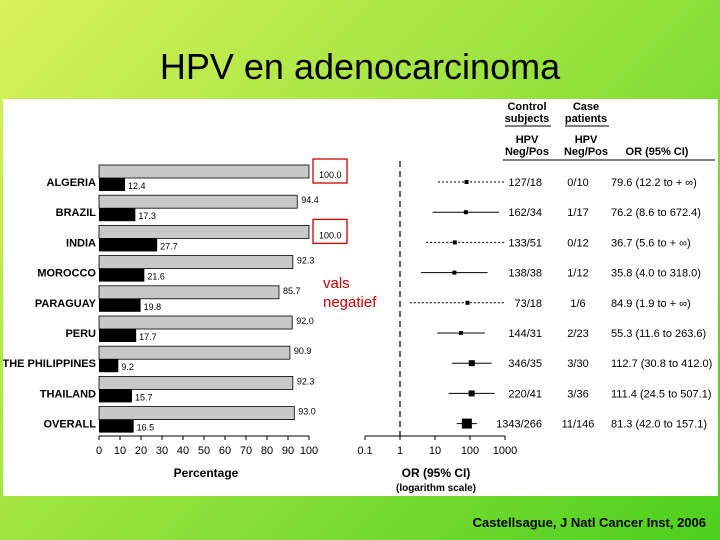 Image resolution: width=720 pixels, height=540 pixels. I want to click on bar-label-negative-morocco: 92.3, so click(306, 261).